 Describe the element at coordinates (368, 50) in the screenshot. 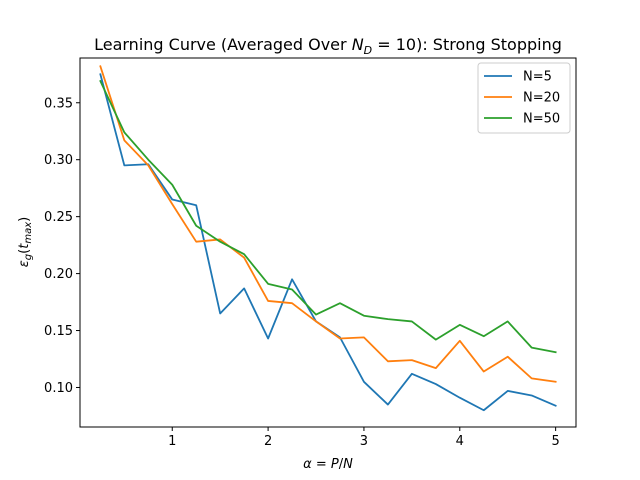

I see `title-sub: D` at that location.